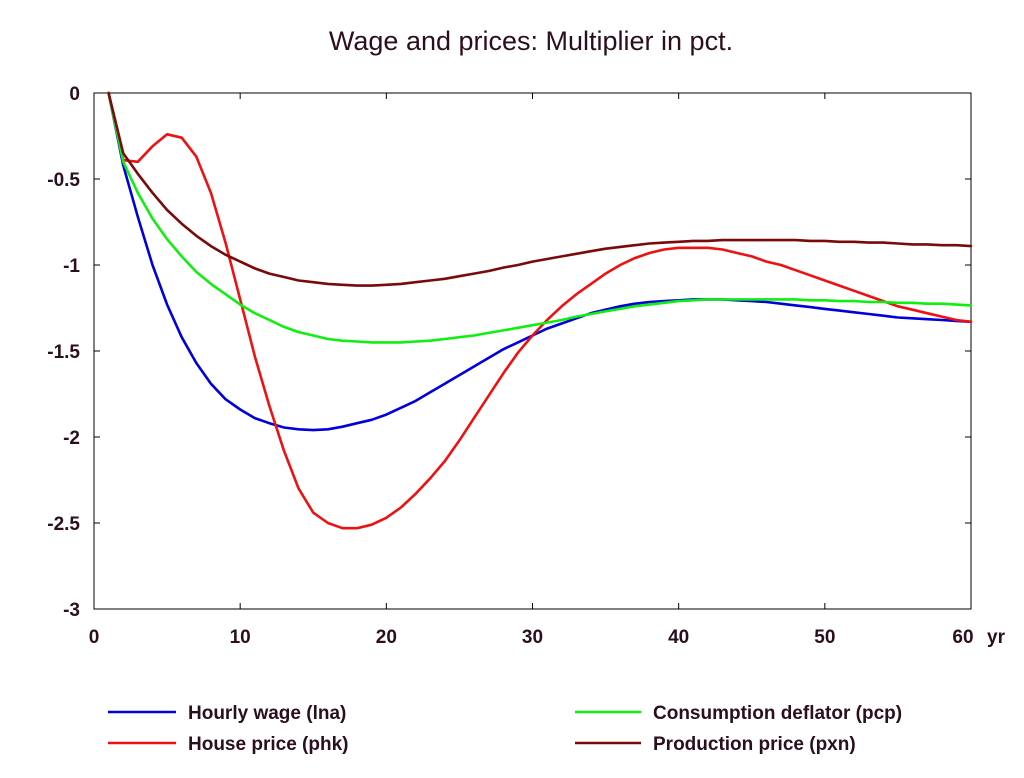  I want to click on y-tick-label: -3, so click(71, 610).